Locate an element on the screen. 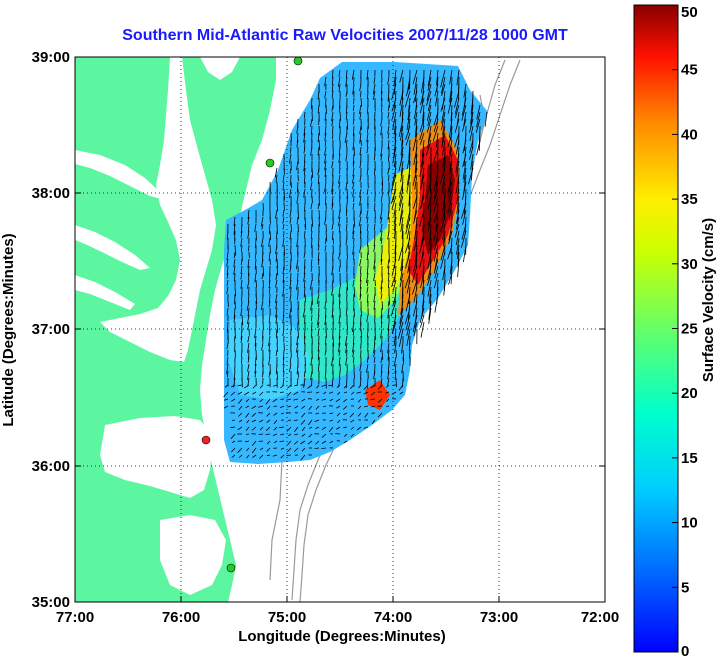  y-tick-label: 35:00 is located at coordinates (51, 602).